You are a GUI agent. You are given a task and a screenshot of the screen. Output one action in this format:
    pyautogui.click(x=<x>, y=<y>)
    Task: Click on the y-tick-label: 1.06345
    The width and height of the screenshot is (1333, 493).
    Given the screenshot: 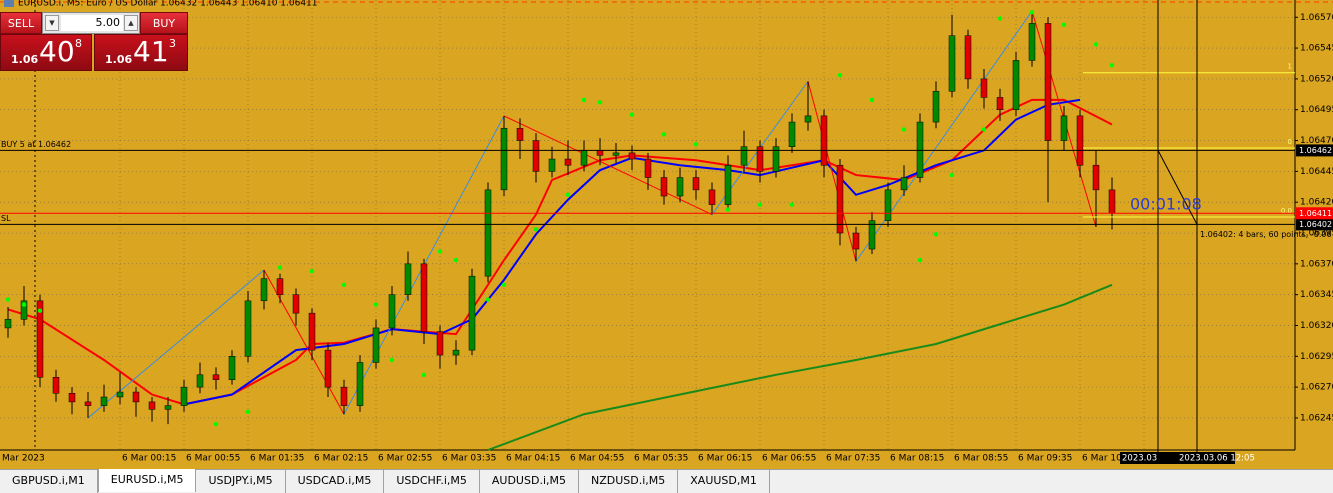 What is the action you would take?
    pyautogui.click(x=1316, y=295)
    